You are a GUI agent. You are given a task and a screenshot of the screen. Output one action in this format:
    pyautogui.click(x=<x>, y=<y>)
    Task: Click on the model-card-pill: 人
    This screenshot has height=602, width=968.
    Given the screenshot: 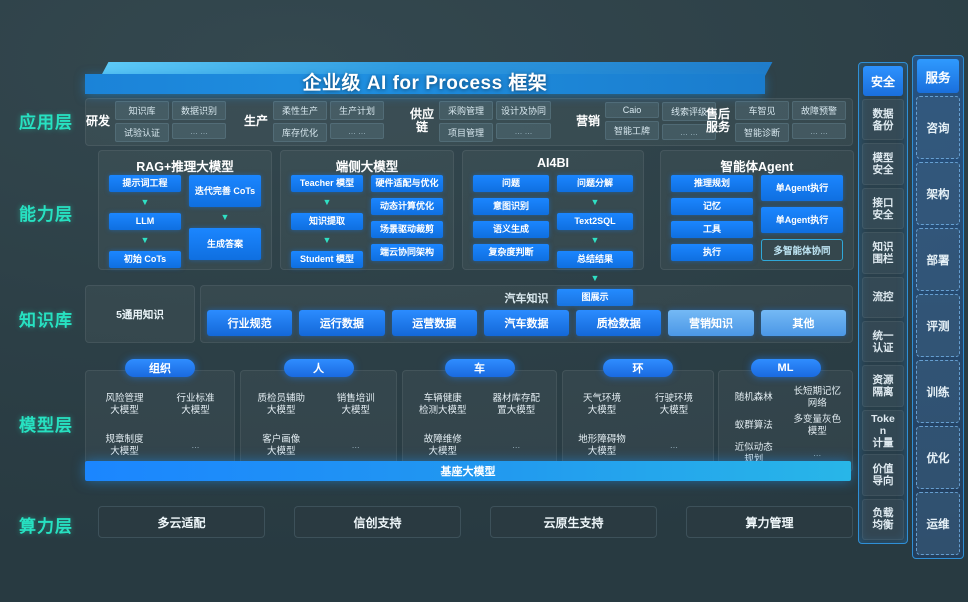 What is the action you would take?
    pyautogui.click(x=318, y=368)
    